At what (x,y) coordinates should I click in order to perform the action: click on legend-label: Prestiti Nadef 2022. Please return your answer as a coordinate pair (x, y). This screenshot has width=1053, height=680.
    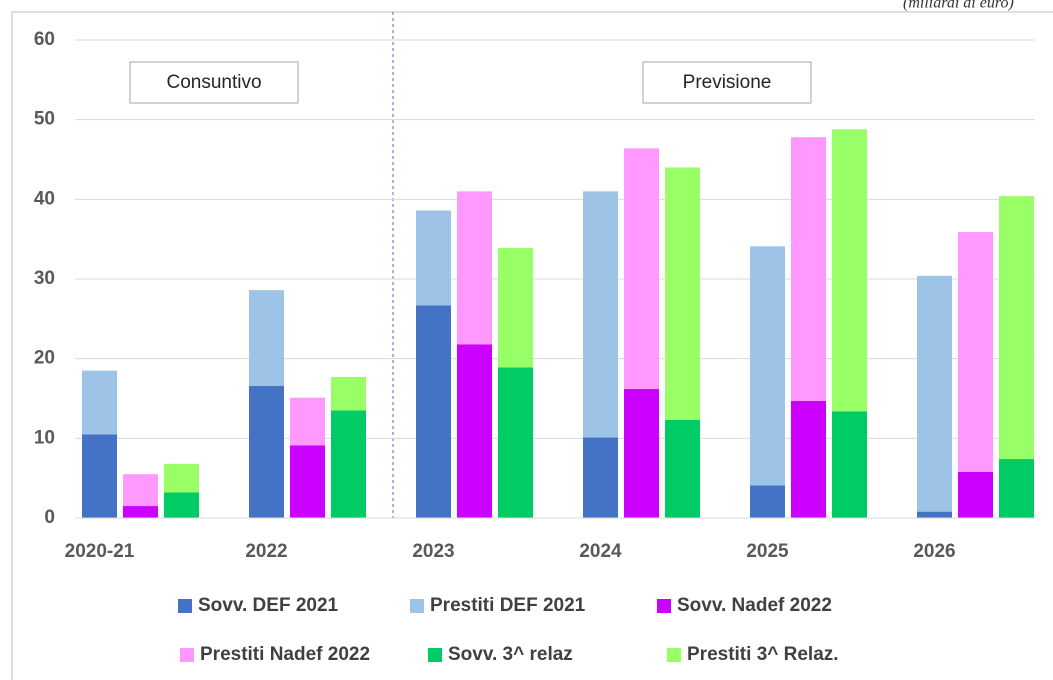
    Looking at the image, I should click on (285, 654).